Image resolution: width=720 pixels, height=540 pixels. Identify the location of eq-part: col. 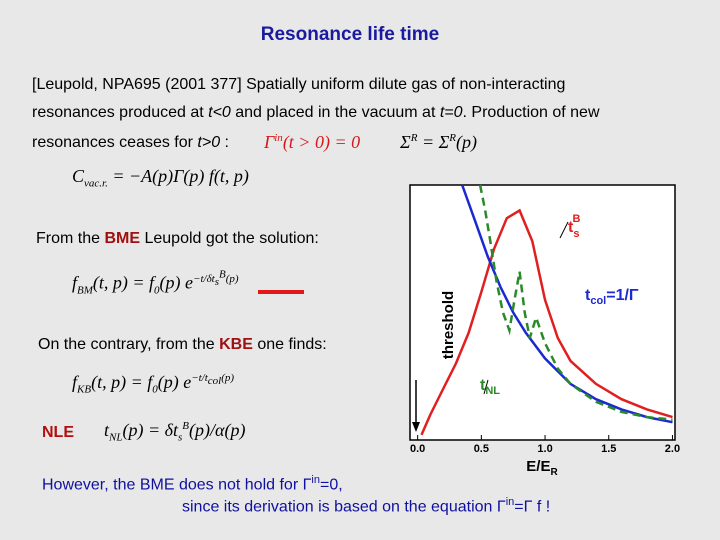
(214, 381).